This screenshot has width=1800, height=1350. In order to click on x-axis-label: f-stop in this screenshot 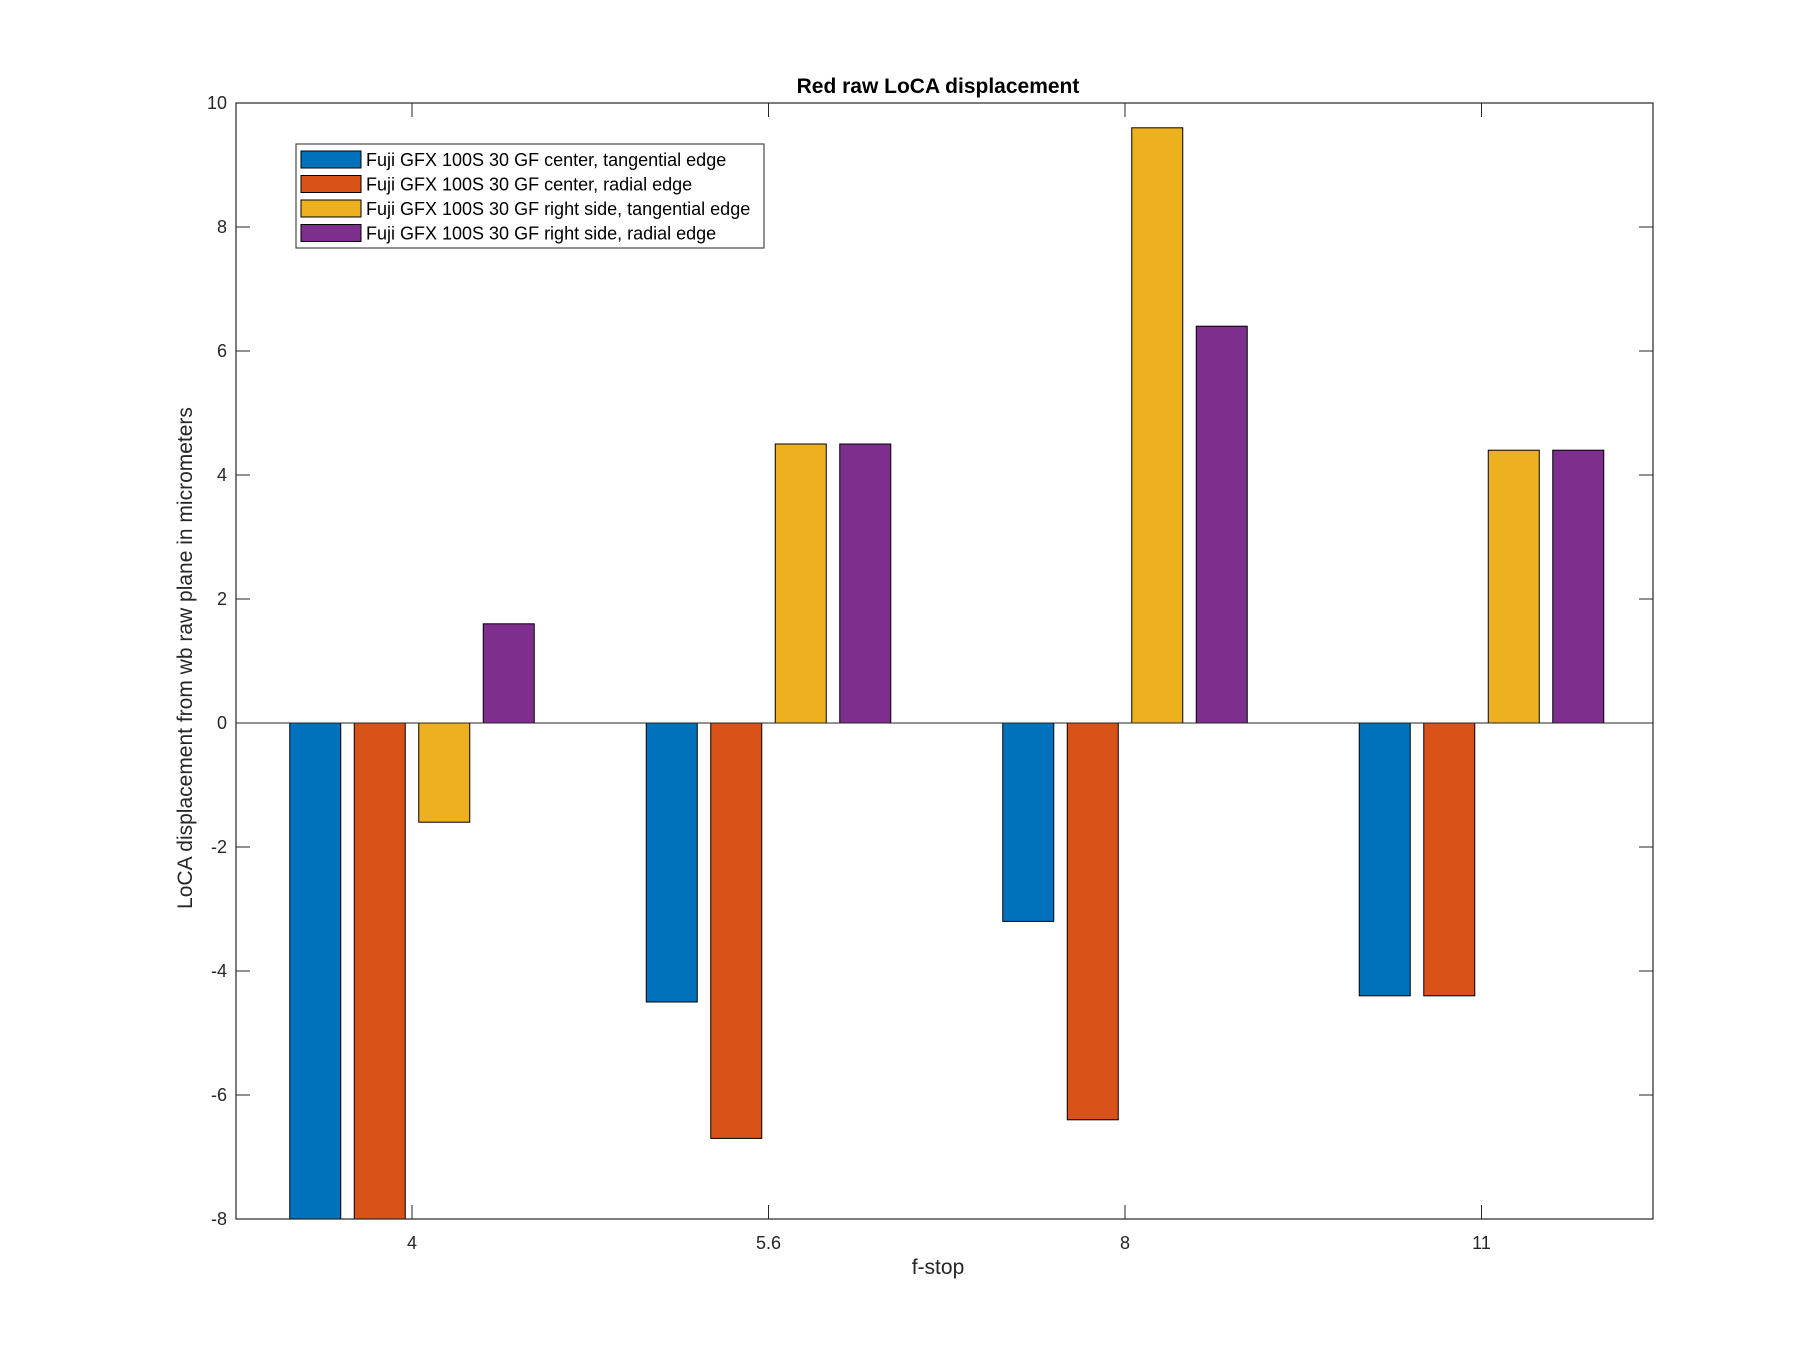, I will do `click(938, 1267)`.